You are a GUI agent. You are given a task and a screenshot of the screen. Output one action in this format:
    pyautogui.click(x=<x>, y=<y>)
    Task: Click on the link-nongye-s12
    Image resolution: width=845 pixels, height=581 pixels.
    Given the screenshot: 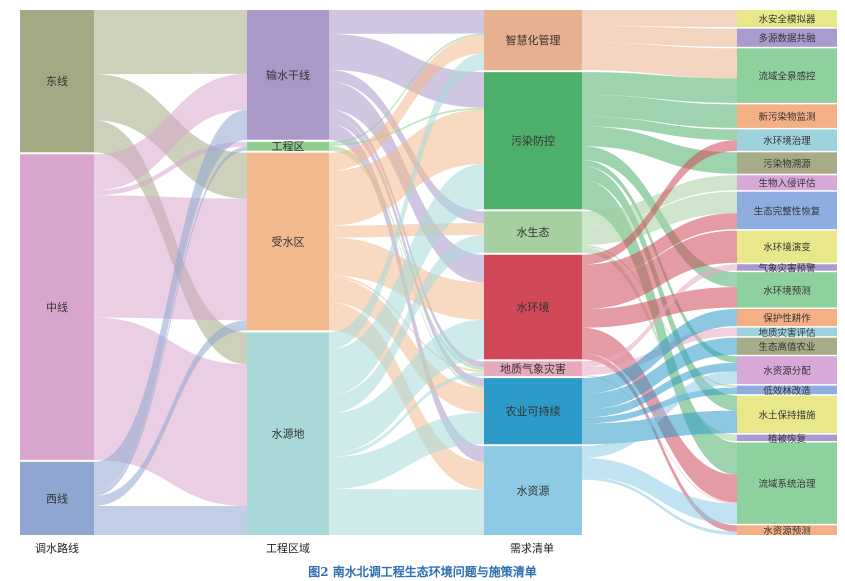 What is the action you would take?
    pyautogui.click(x=659, y=351)
    